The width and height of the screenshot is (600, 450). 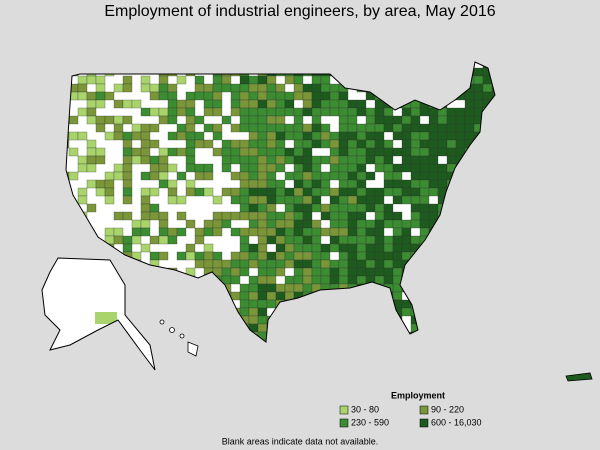 I want to click on legend-label: 230 - 590, so click(x=370, y=422).